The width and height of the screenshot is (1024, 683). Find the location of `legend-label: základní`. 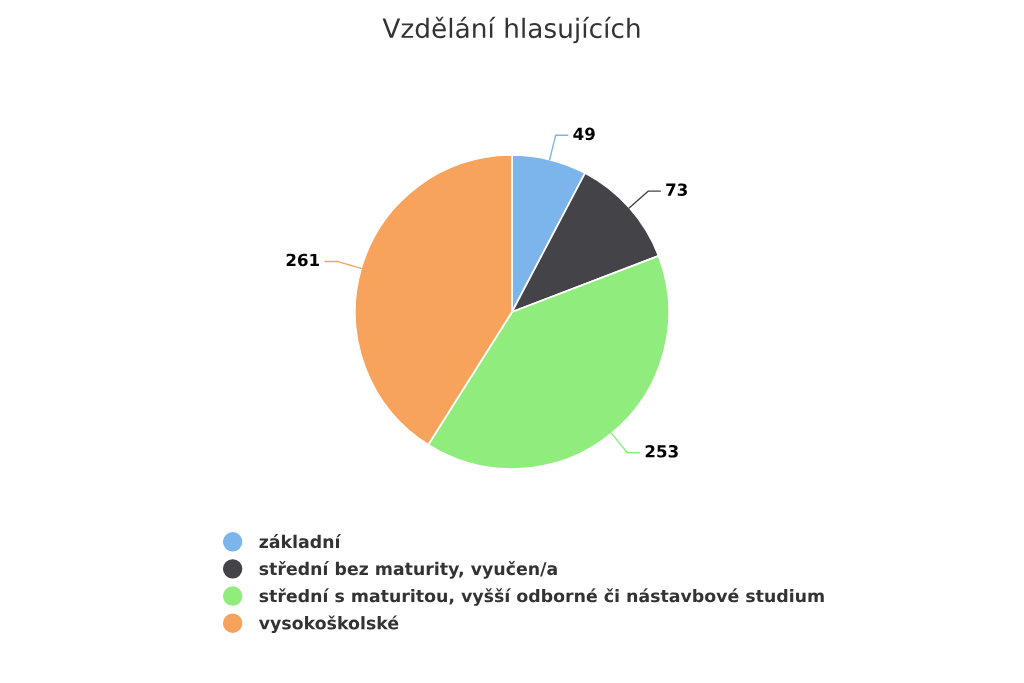

legend-label: základní is located at coordinates (300, 541).